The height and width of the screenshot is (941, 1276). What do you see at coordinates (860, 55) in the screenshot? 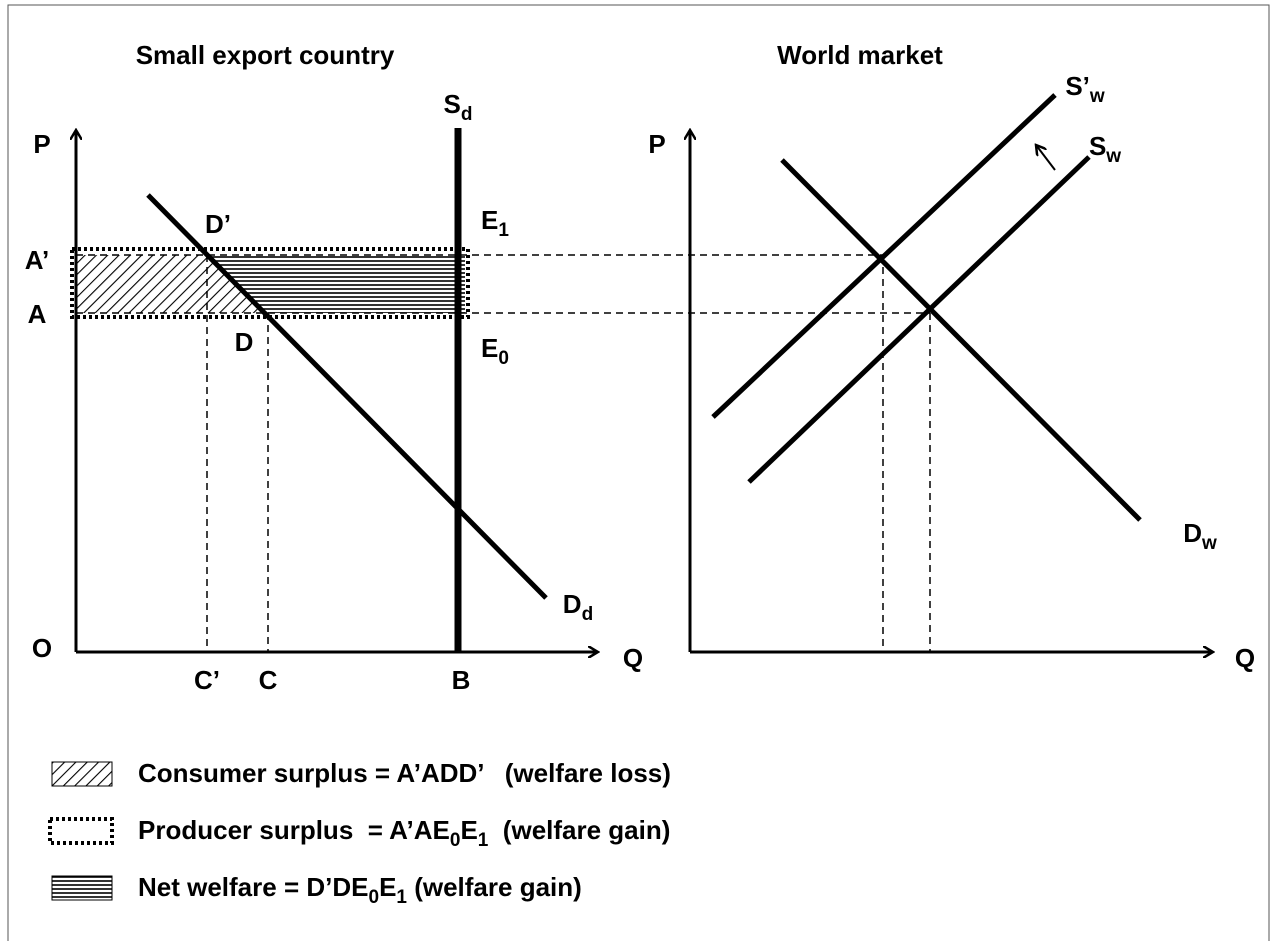
I see `panel-title: World market` at bounding box center [860, 55].